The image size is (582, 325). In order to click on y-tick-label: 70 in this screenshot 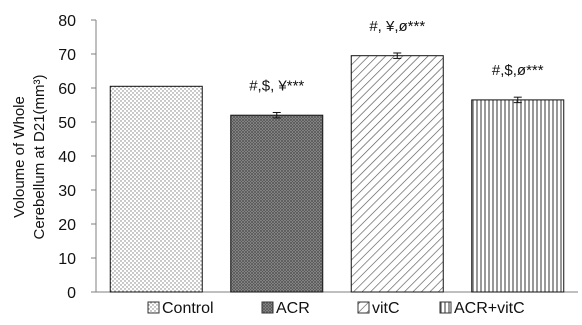, I will do `click(67, 55)`.